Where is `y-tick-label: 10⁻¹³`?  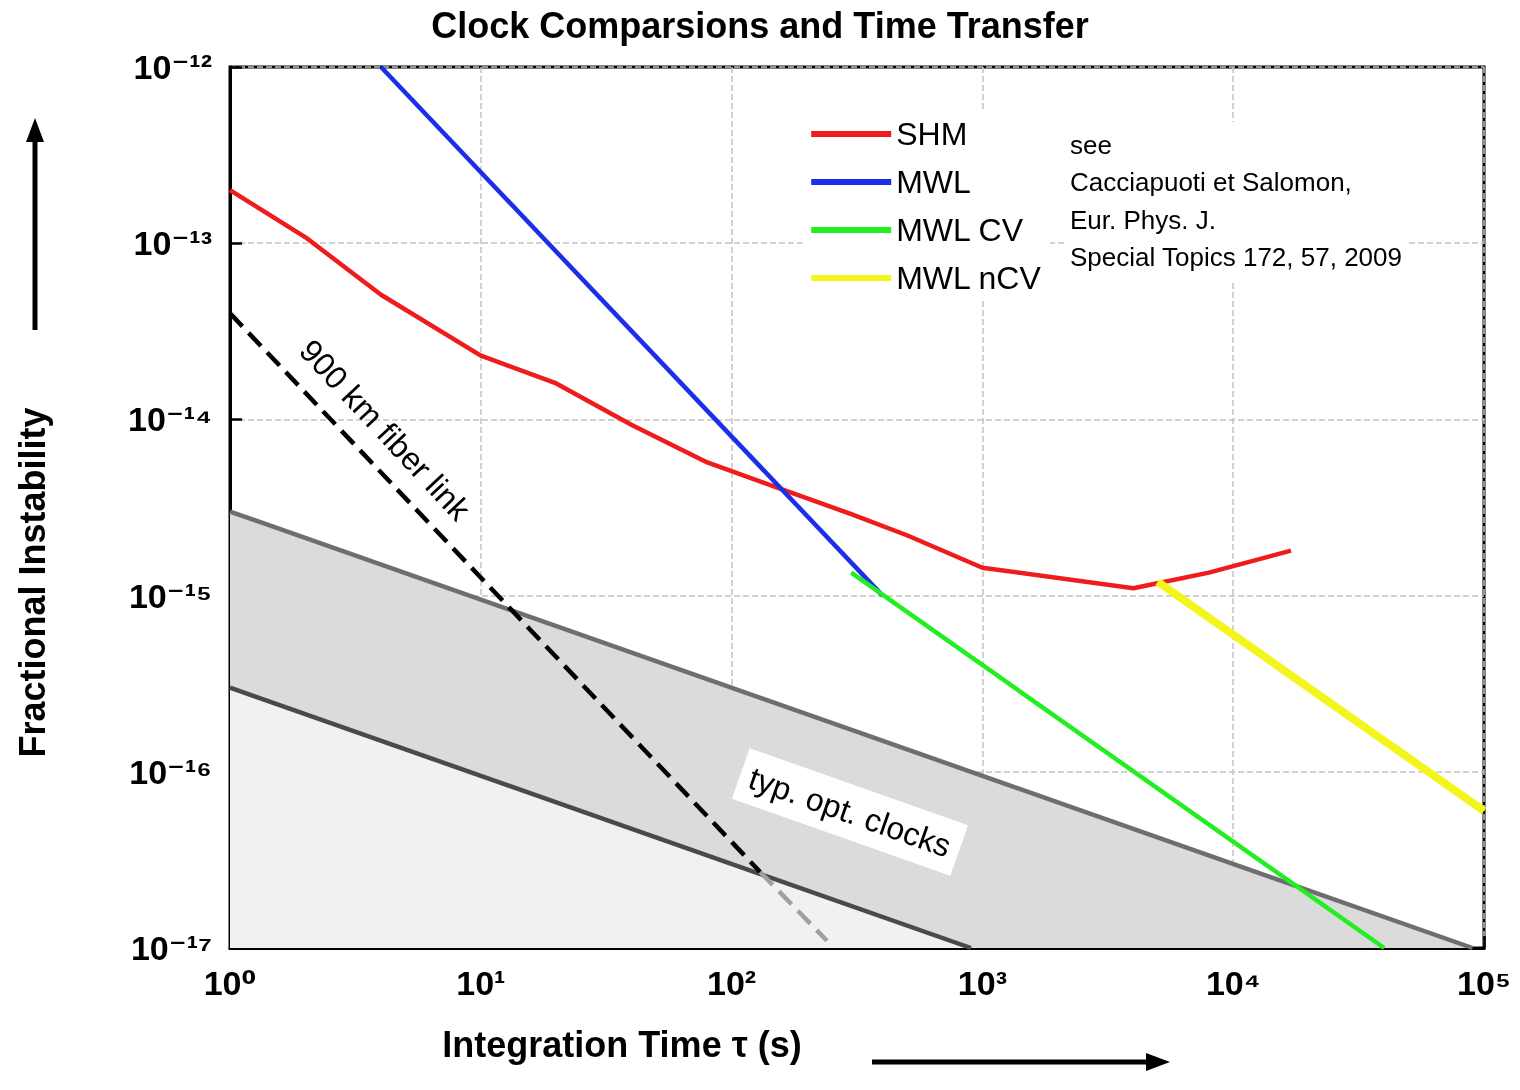 y-tick-label: 10⁻¹³ is located at coordinates (172, 243).